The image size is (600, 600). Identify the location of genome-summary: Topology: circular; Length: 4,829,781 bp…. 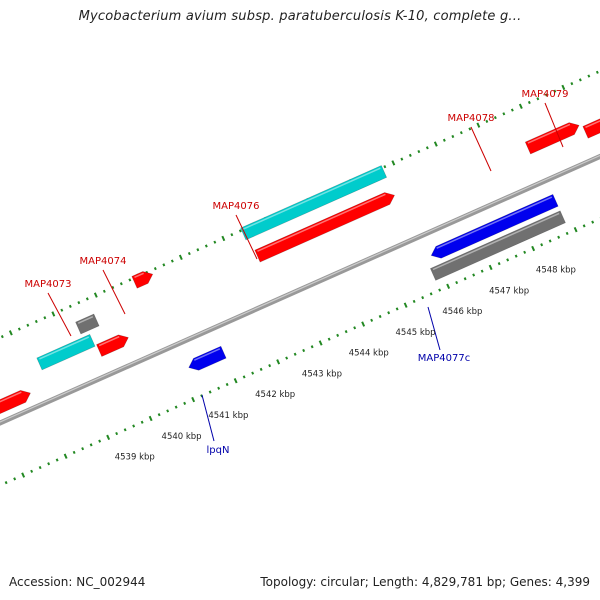
(425, 582).